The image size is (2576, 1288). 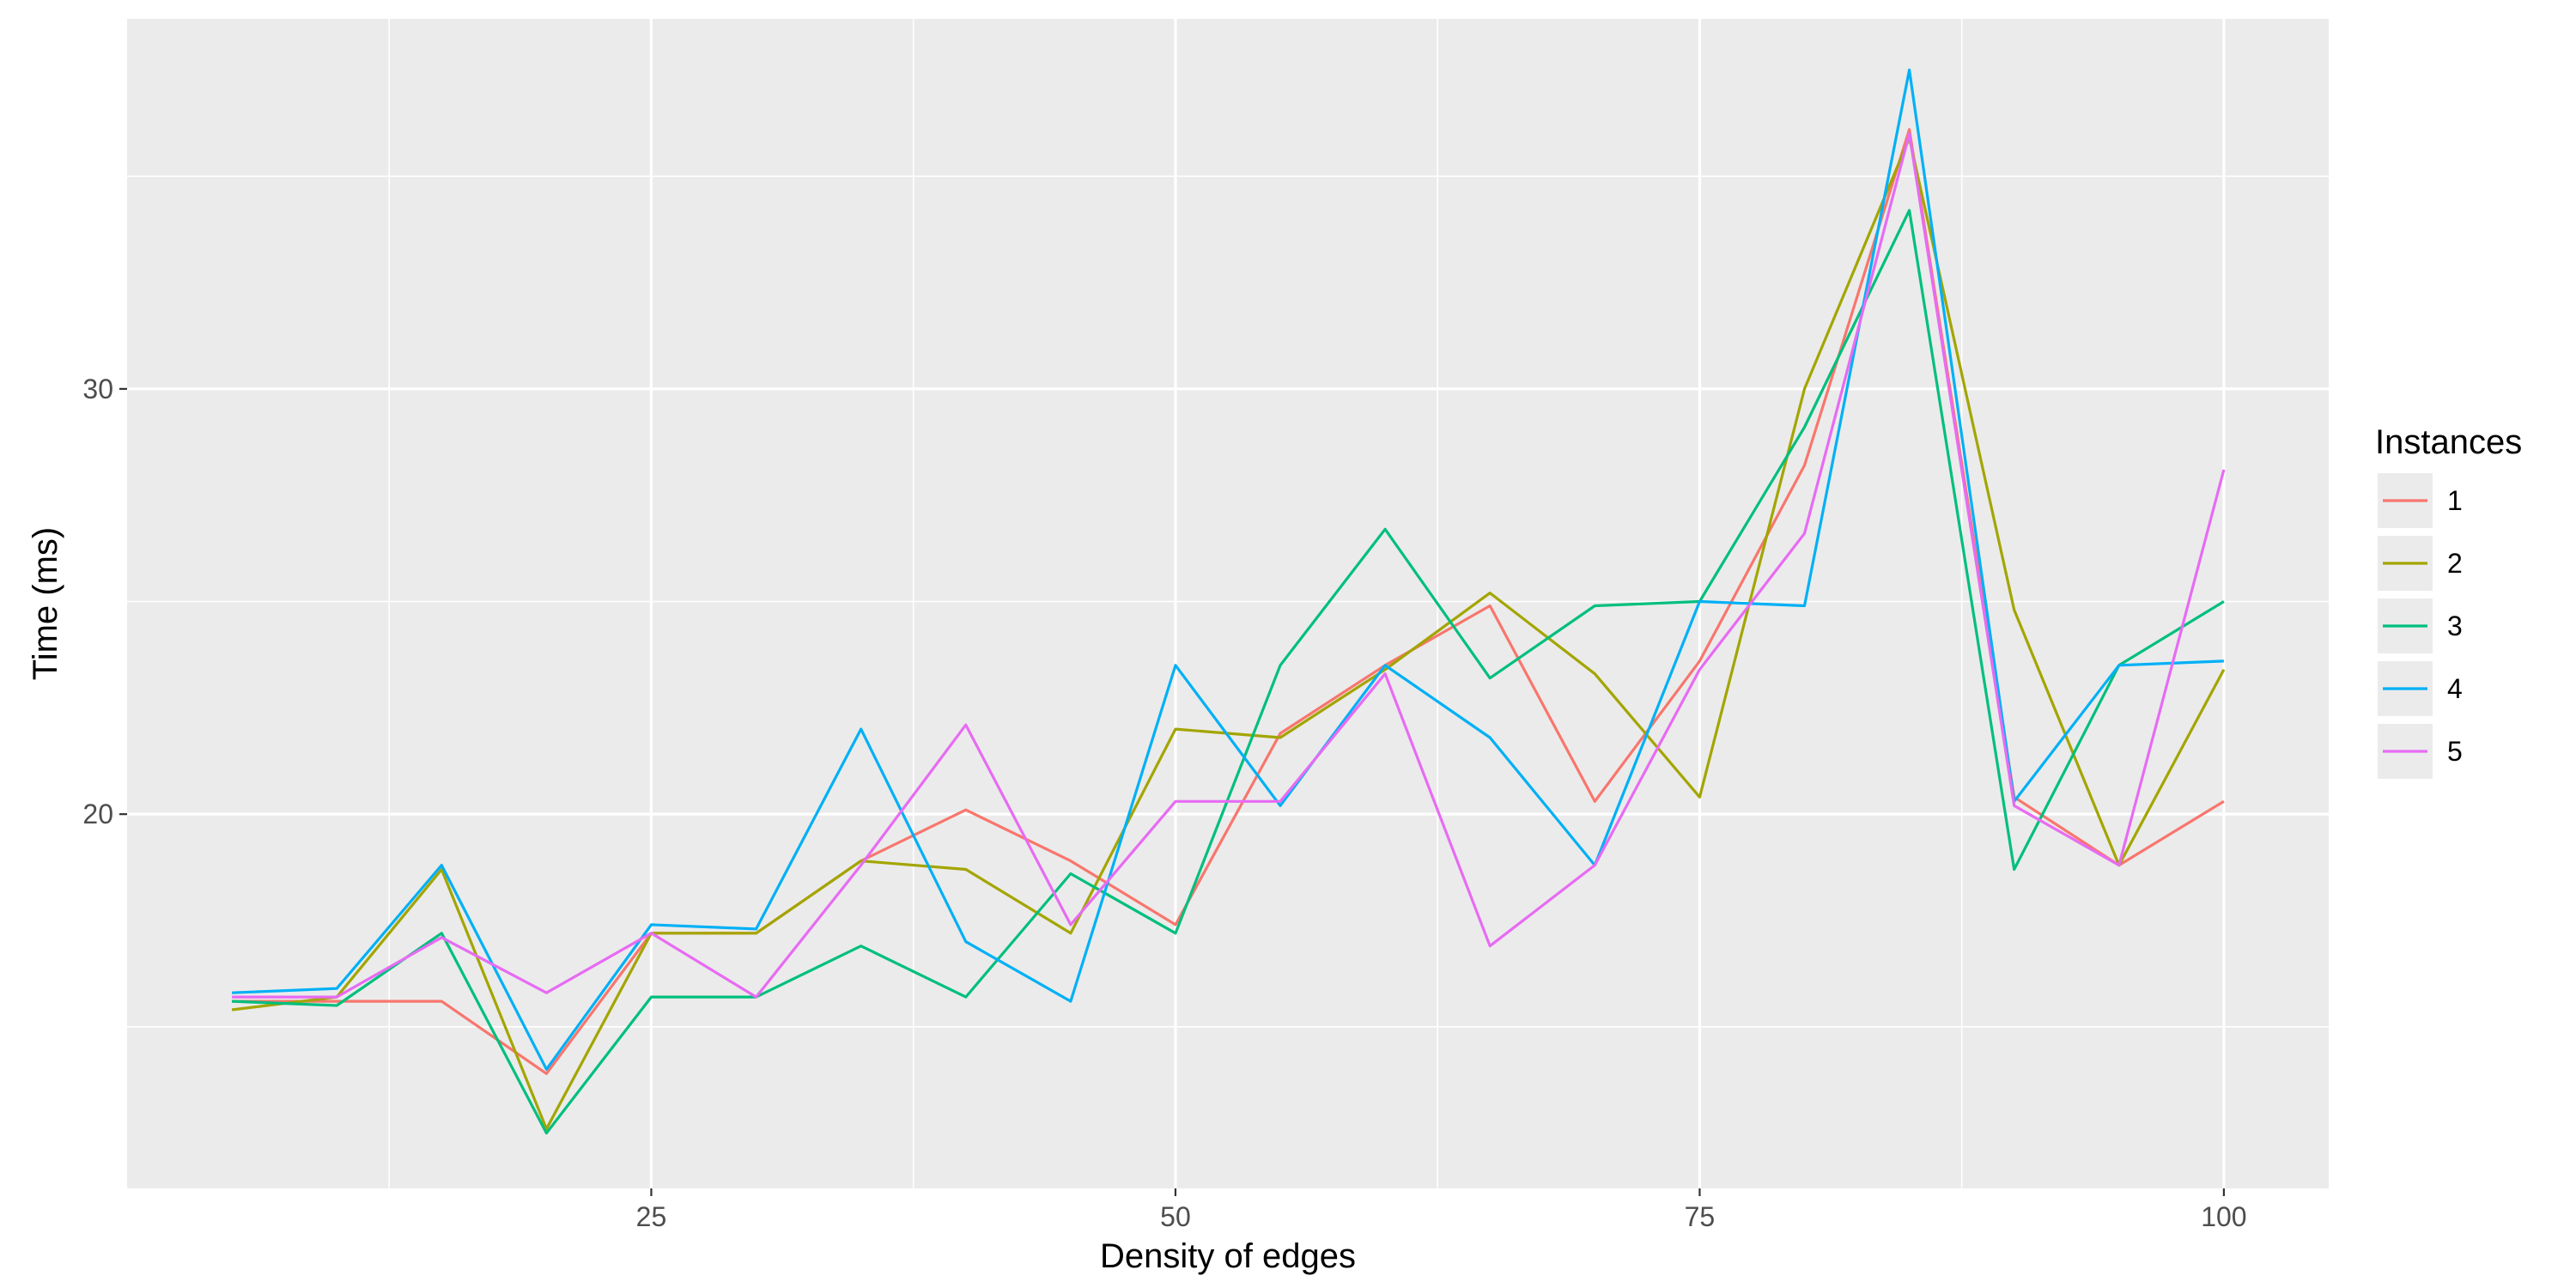 What do you see at coordinates (1700, 1217) in the screenshot?
I see `x-tick-label-2: 75` at bounding box center [1700, 1217].